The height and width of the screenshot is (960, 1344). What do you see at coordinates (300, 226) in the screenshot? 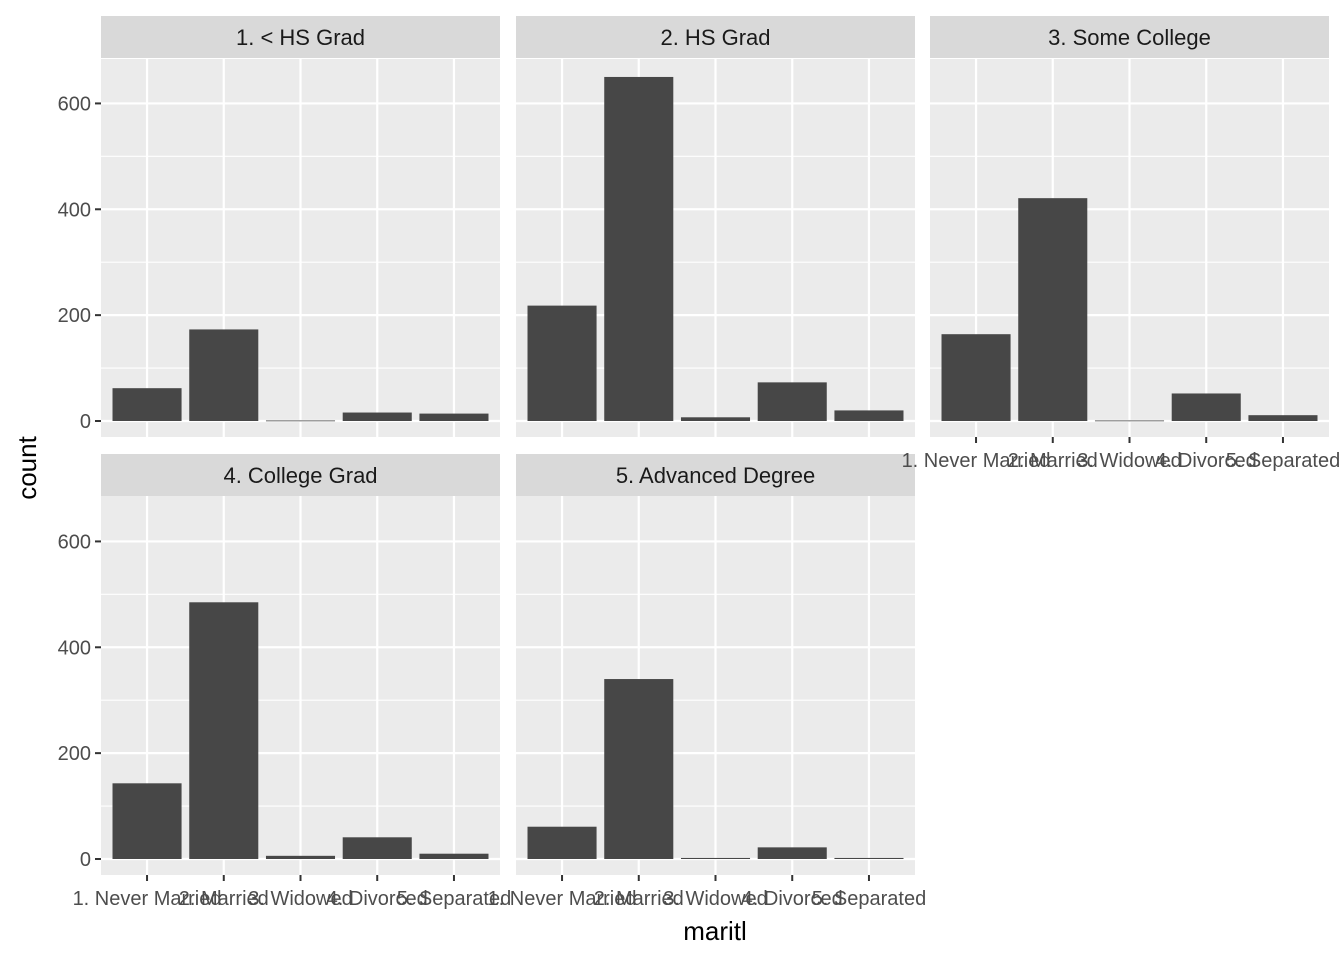
I see `facet-panel: 1. < HS Grad` at bounding box center [300, 226].